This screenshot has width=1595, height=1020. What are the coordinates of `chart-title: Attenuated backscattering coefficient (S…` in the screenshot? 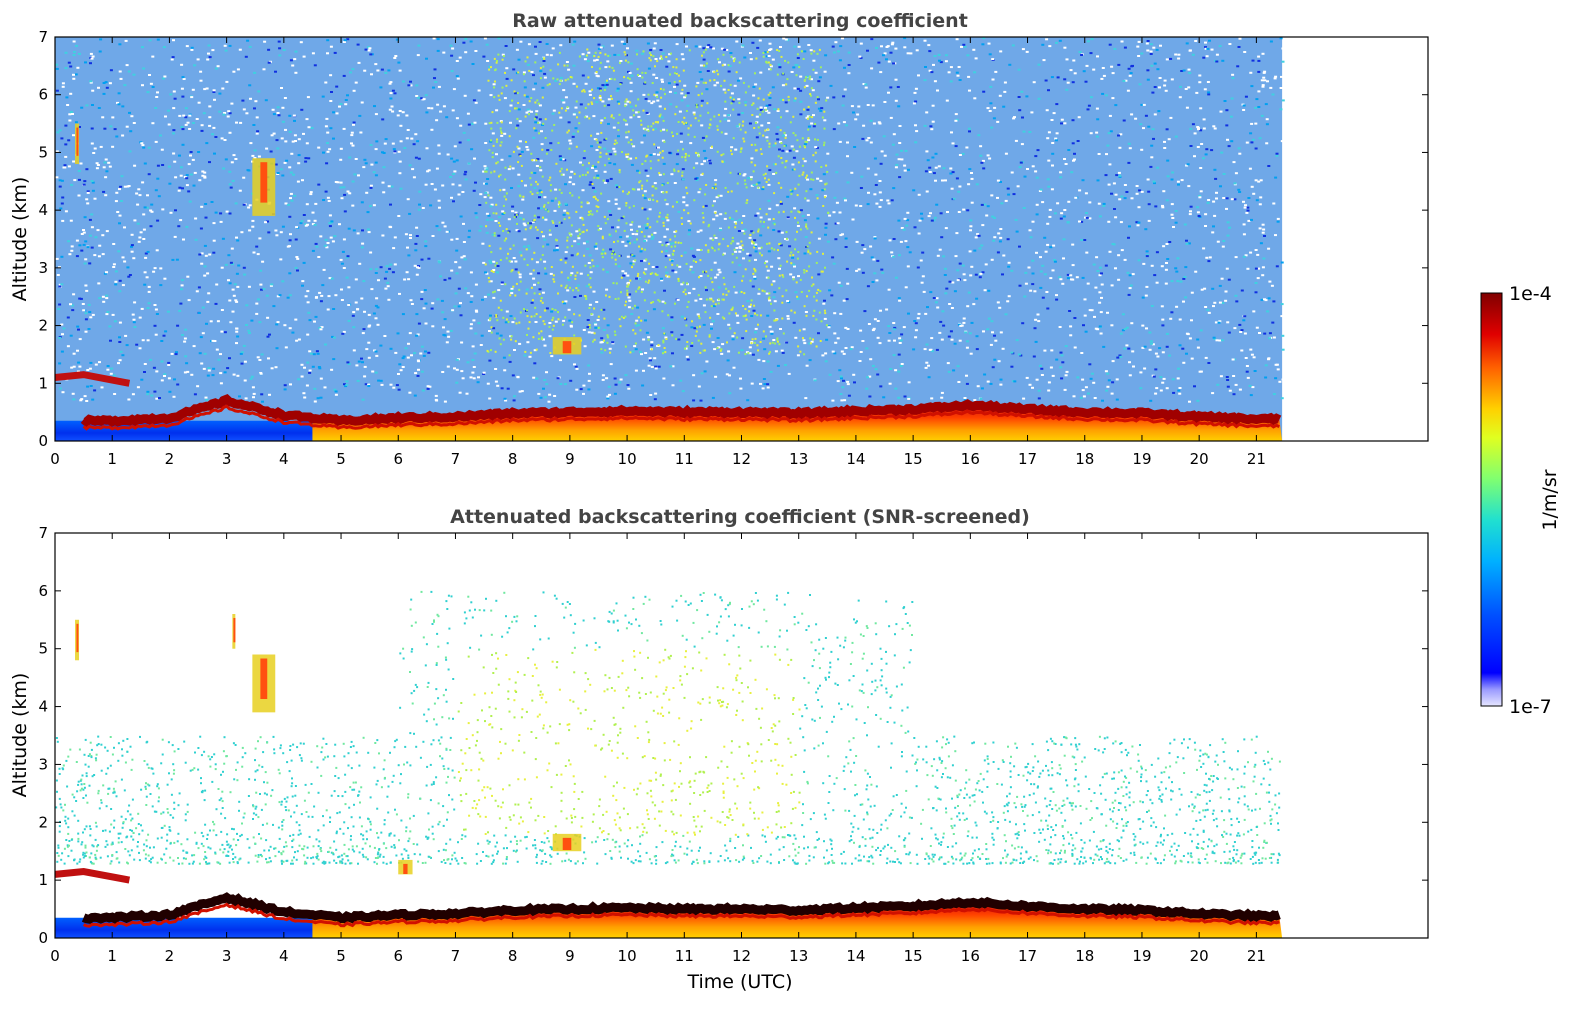 It's located at (740, 517).